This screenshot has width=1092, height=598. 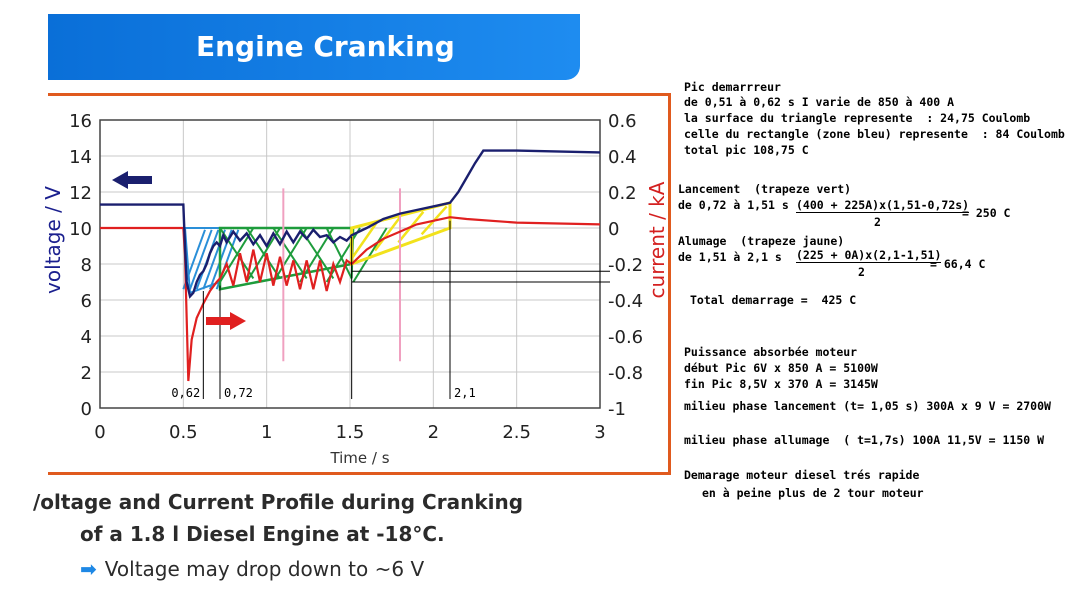 I want to click on pic-hatch-line, so click(x=201, y=259).